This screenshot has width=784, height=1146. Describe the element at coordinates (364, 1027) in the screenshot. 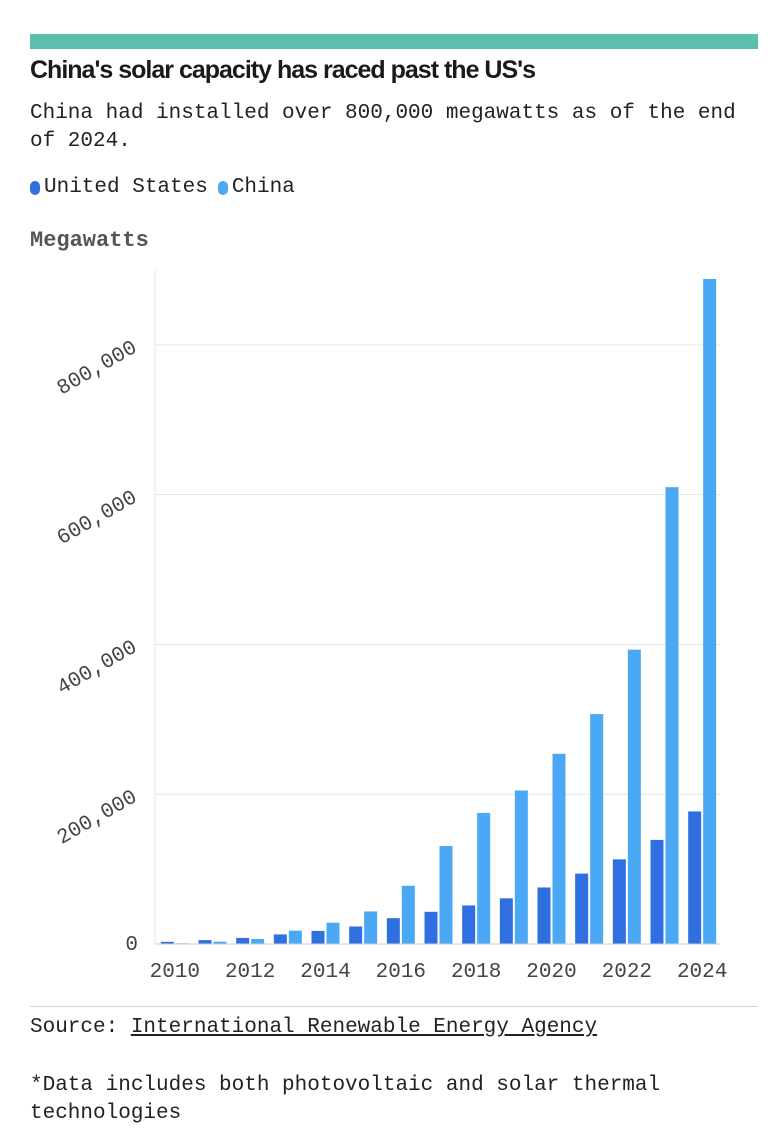

I see `source-link: International Renewable Energy Agency` at that location.